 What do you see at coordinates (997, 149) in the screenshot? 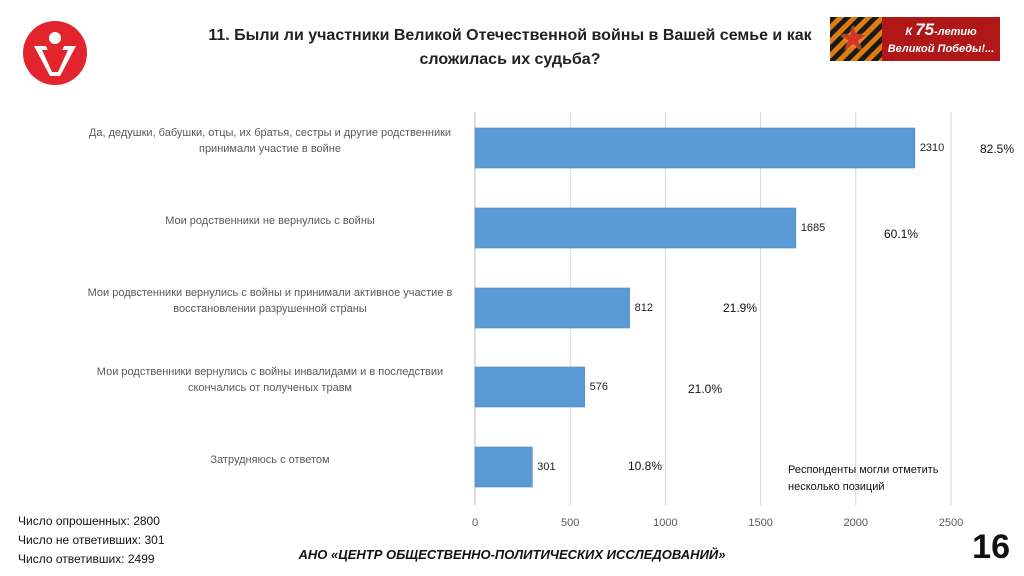
I see `percent-label-0: 82.5%` at bounding box center [997, 149].